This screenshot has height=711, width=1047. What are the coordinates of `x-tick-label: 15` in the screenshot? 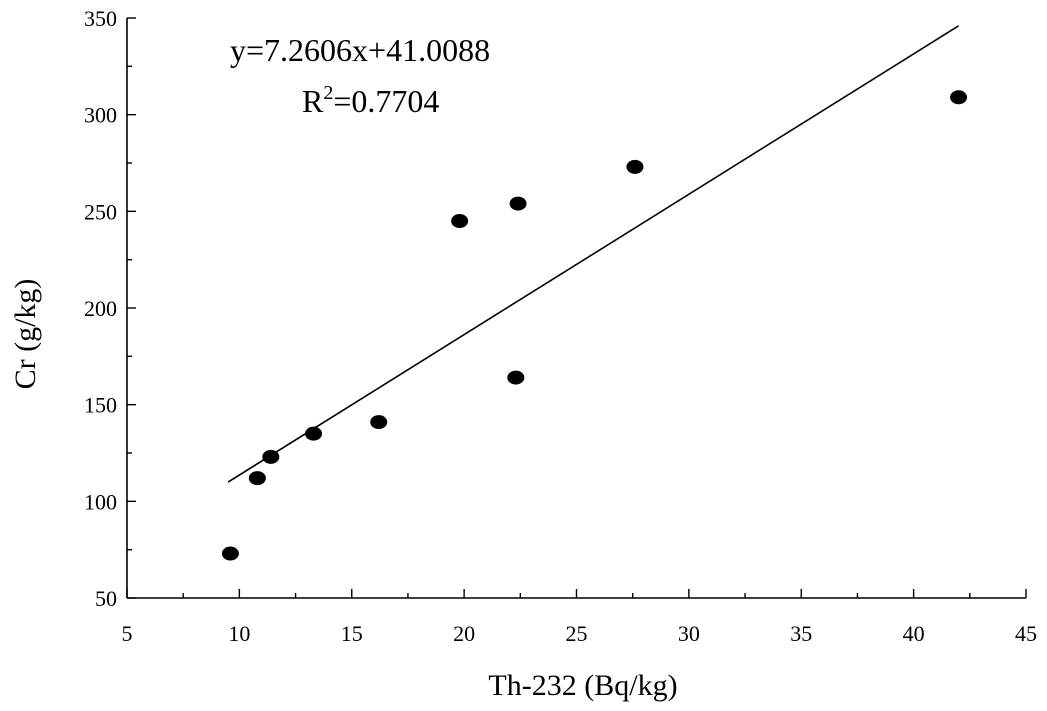 It's located at (352, 633).